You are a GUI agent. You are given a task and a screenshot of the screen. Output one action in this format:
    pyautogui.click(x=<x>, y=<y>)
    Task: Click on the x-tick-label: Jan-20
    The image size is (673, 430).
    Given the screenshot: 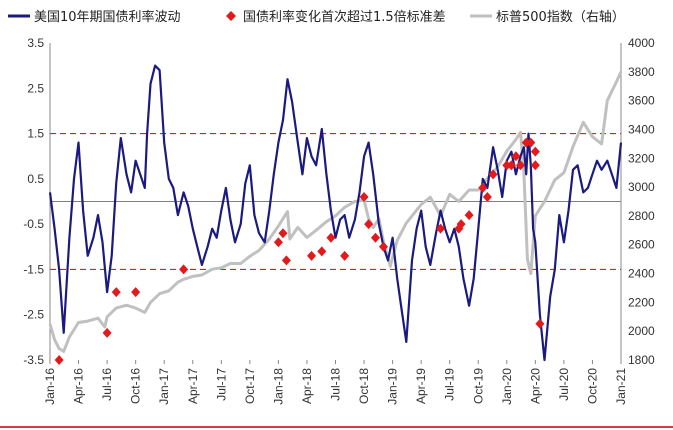 What is the action you would take?
    pyautogui.click(x=507, y=386)
    